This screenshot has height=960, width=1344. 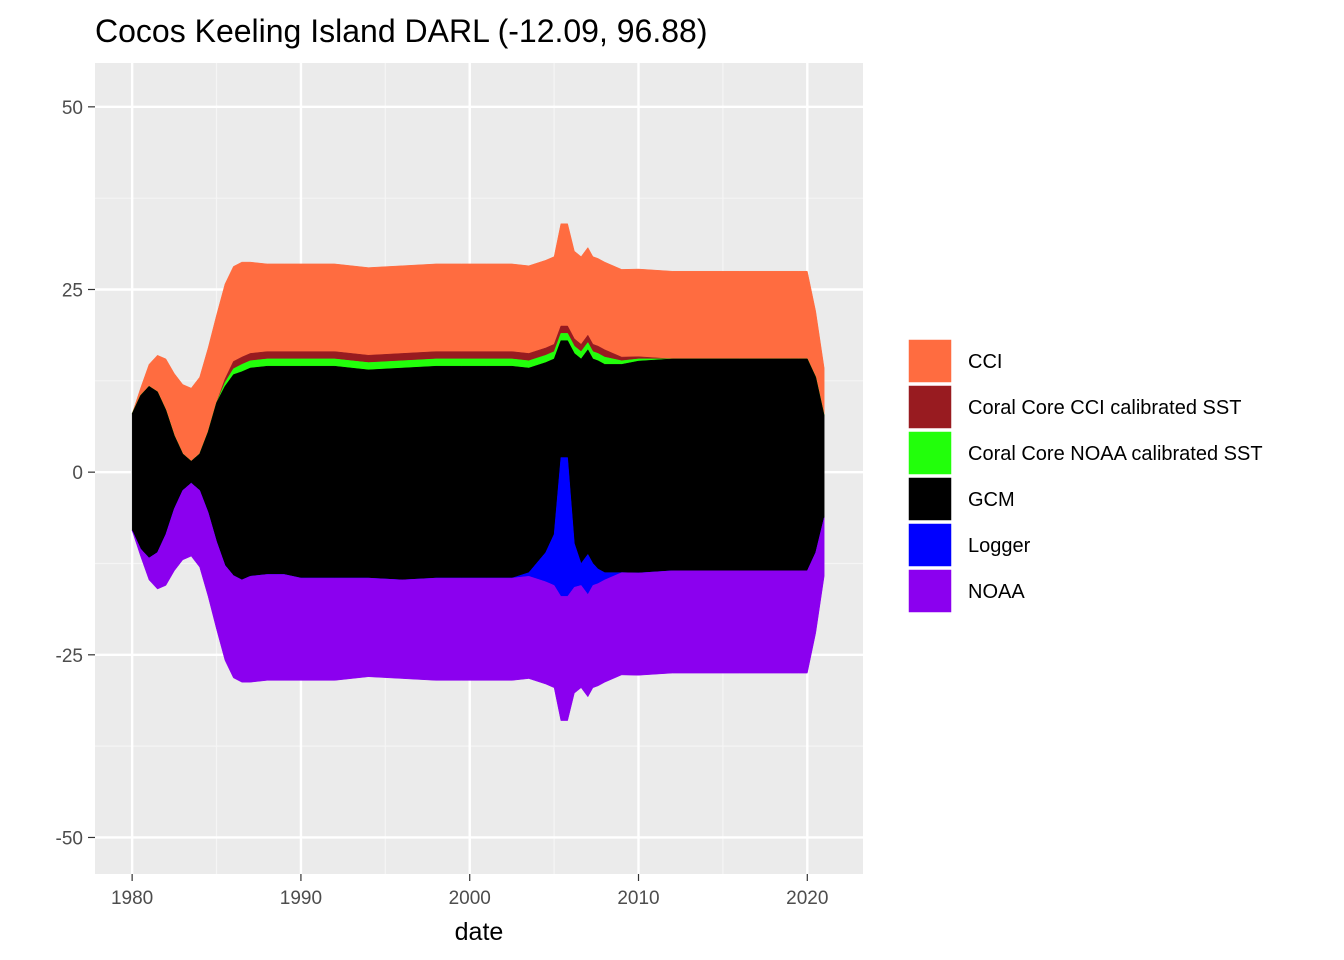 I want to click on y-tick-label: -50, so click(x=69, y=838).